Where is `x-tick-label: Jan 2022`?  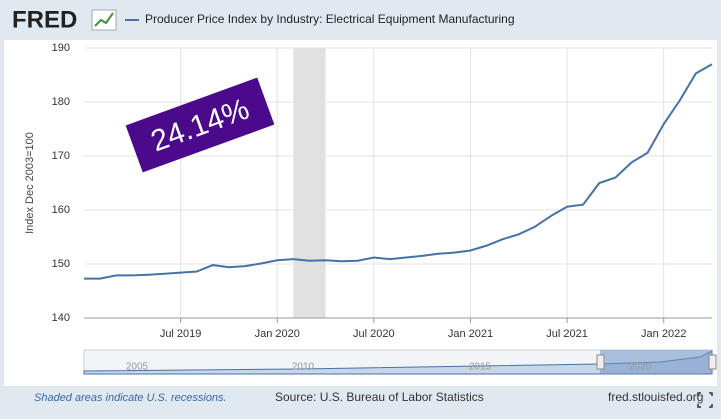
x-tick-label: Jan 2022 is located at coordinates (663, 334).